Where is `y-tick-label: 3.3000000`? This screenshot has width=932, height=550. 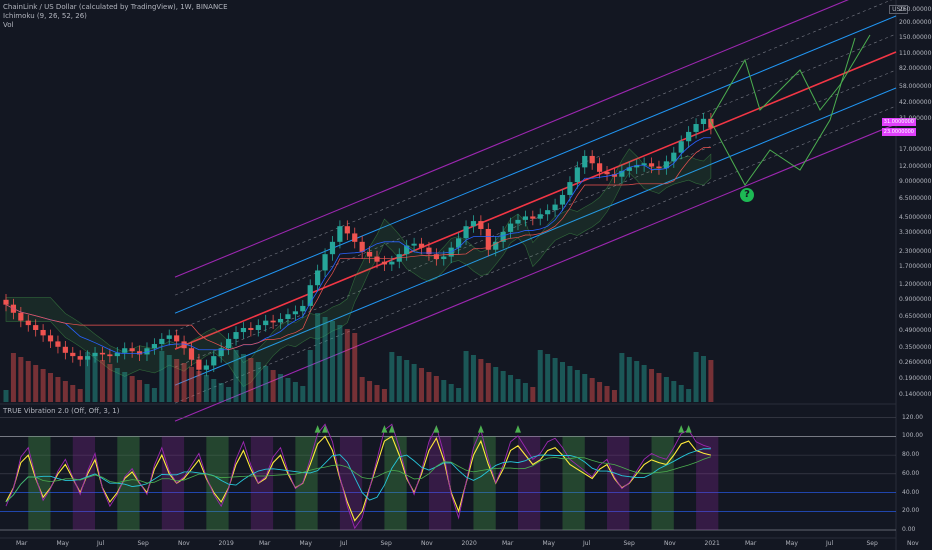
y-tick-label: 3.3000000 is located at coordinates (915, 233).